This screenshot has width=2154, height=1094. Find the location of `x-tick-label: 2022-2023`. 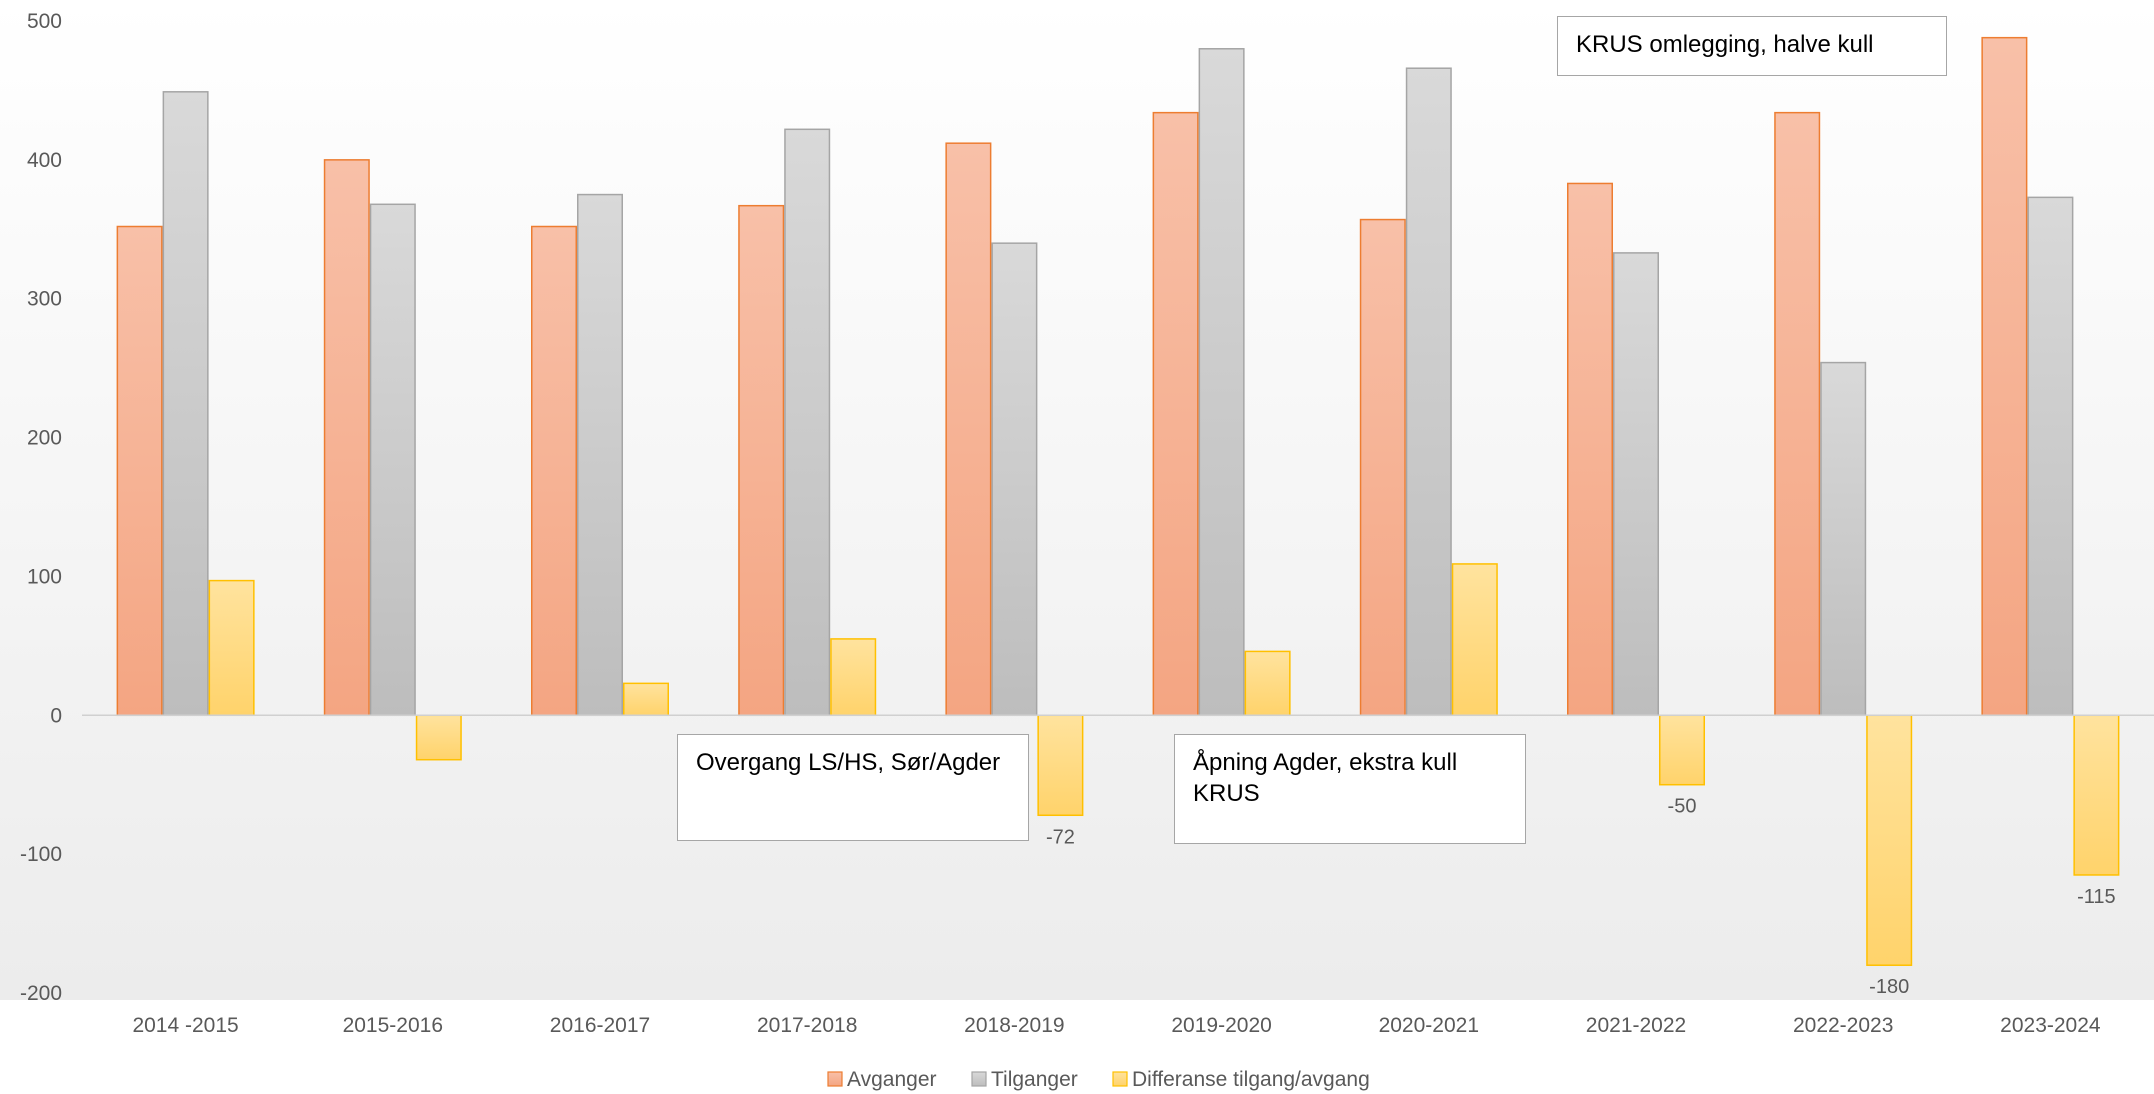

x-tick-label: 2022-2023 is located at coordinates (1843, 1025).